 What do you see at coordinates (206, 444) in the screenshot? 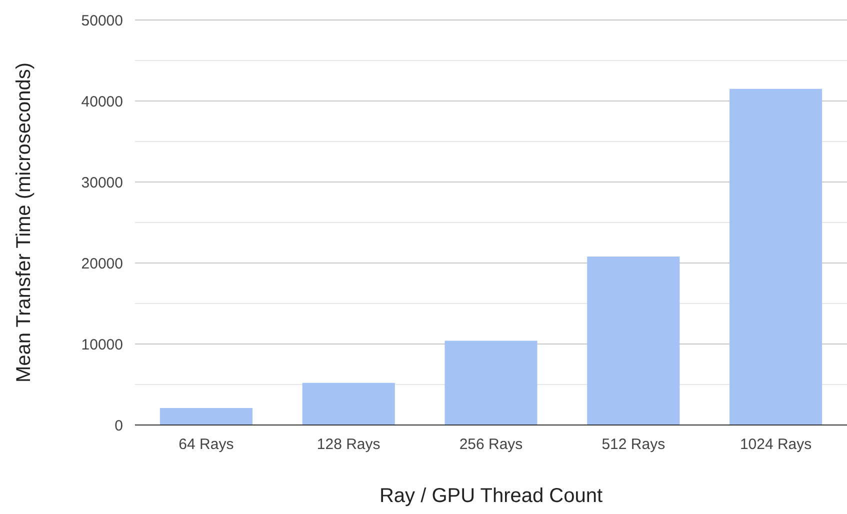
I see `x-tick-label: 64 Rays` at bounding box center [206, 444].